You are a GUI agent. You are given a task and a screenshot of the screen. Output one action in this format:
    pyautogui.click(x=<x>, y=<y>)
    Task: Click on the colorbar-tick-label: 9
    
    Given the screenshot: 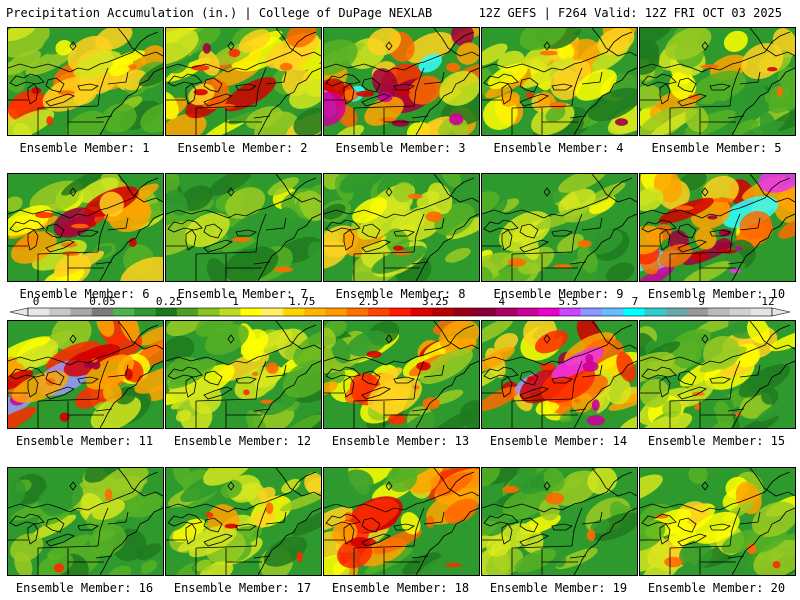 What is the action you would take?
    pyautogui.click(x=701, y=302)
    